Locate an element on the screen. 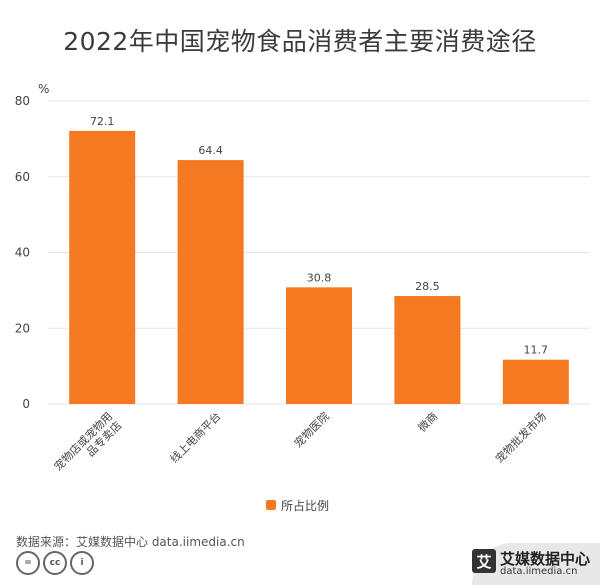 The width and height of the screenshot is (600, 585). x-tick-label-line: 宠物医院 is located at coordinates (311, 429).